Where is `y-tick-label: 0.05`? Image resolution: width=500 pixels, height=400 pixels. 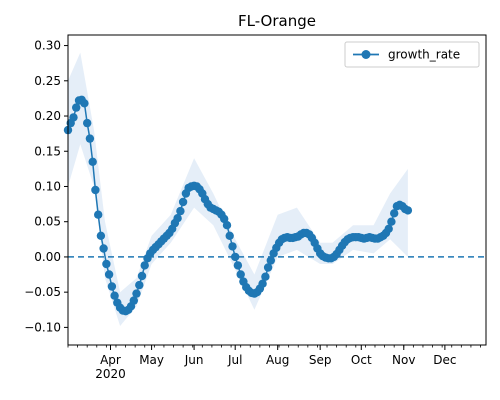 y-tick-label: 0.05 is located at coordinates (47, 222).